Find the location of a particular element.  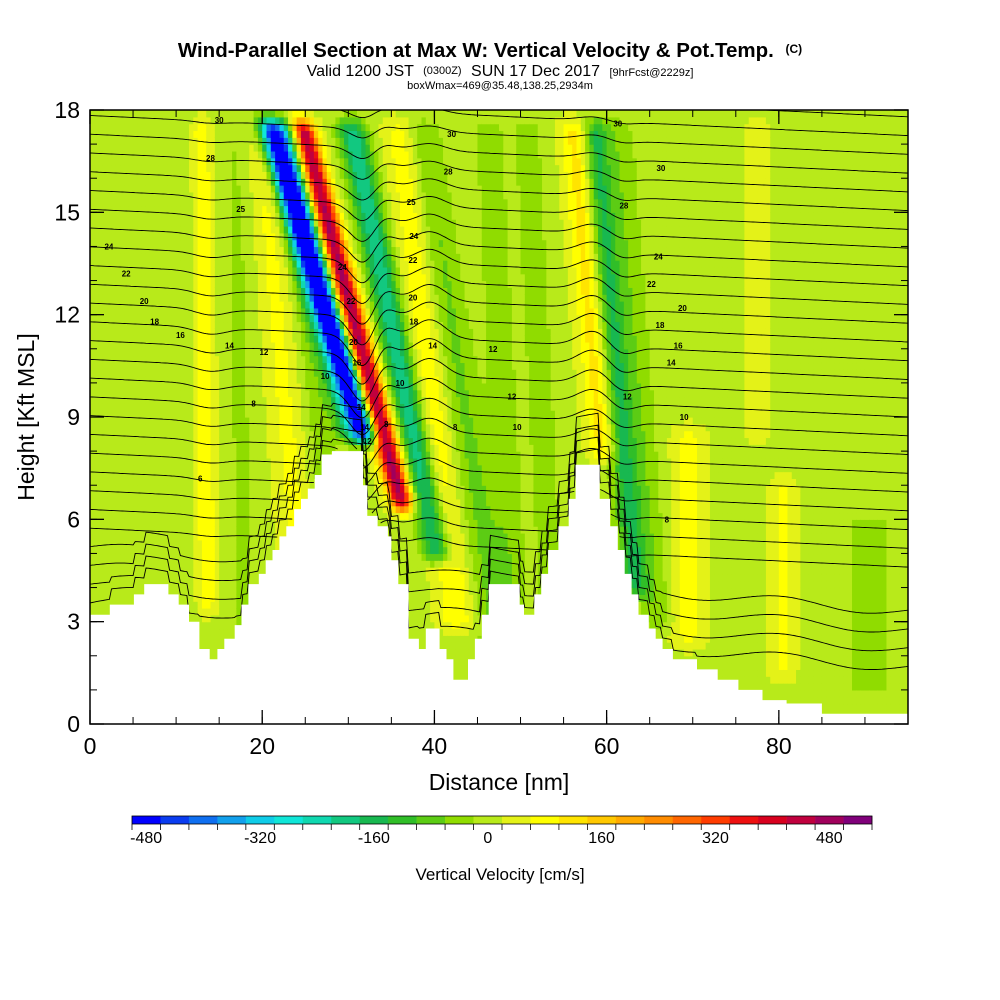

box-info: boxWmax=469@35.48,138.25,2934m is located at coordinates (500, 86).